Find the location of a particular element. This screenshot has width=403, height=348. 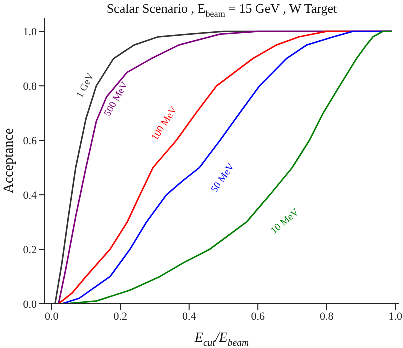

x-tick-label: 0.4 is located at coordinates (189, 316).